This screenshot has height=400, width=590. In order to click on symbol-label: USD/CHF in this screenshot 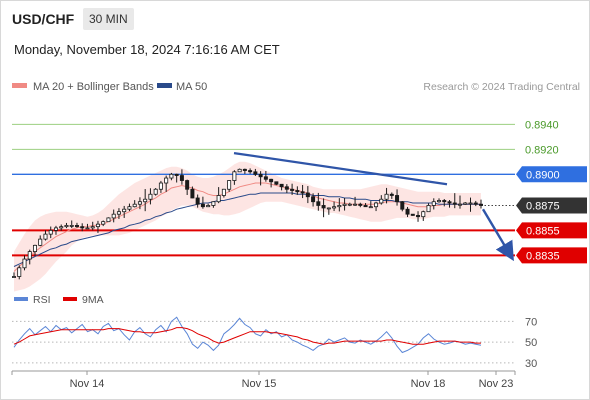, I will do `click(43, 19)`.